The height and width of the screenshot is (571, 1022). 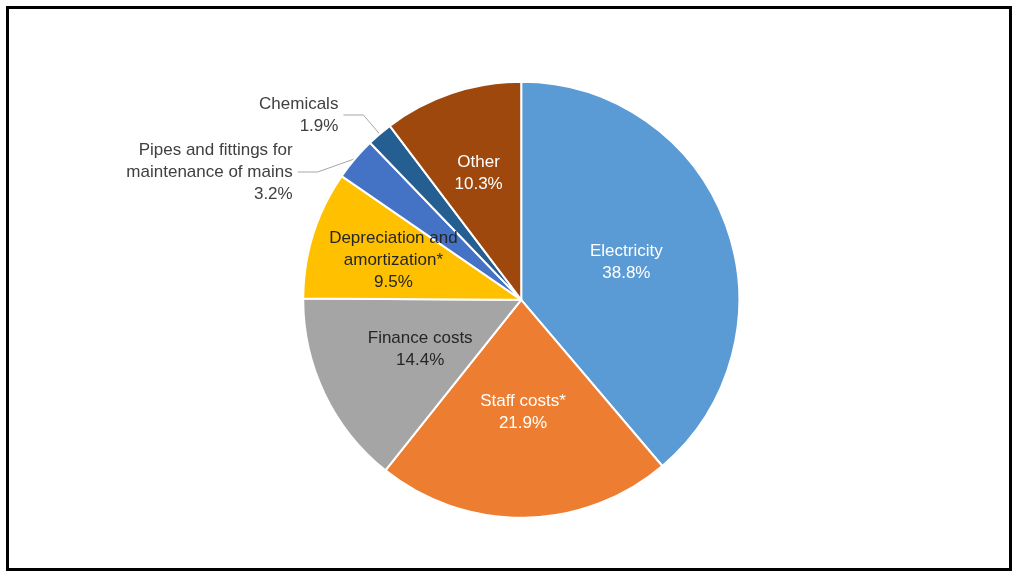 I want to click on data-label: 9.5%, so click(x=393, y=282).